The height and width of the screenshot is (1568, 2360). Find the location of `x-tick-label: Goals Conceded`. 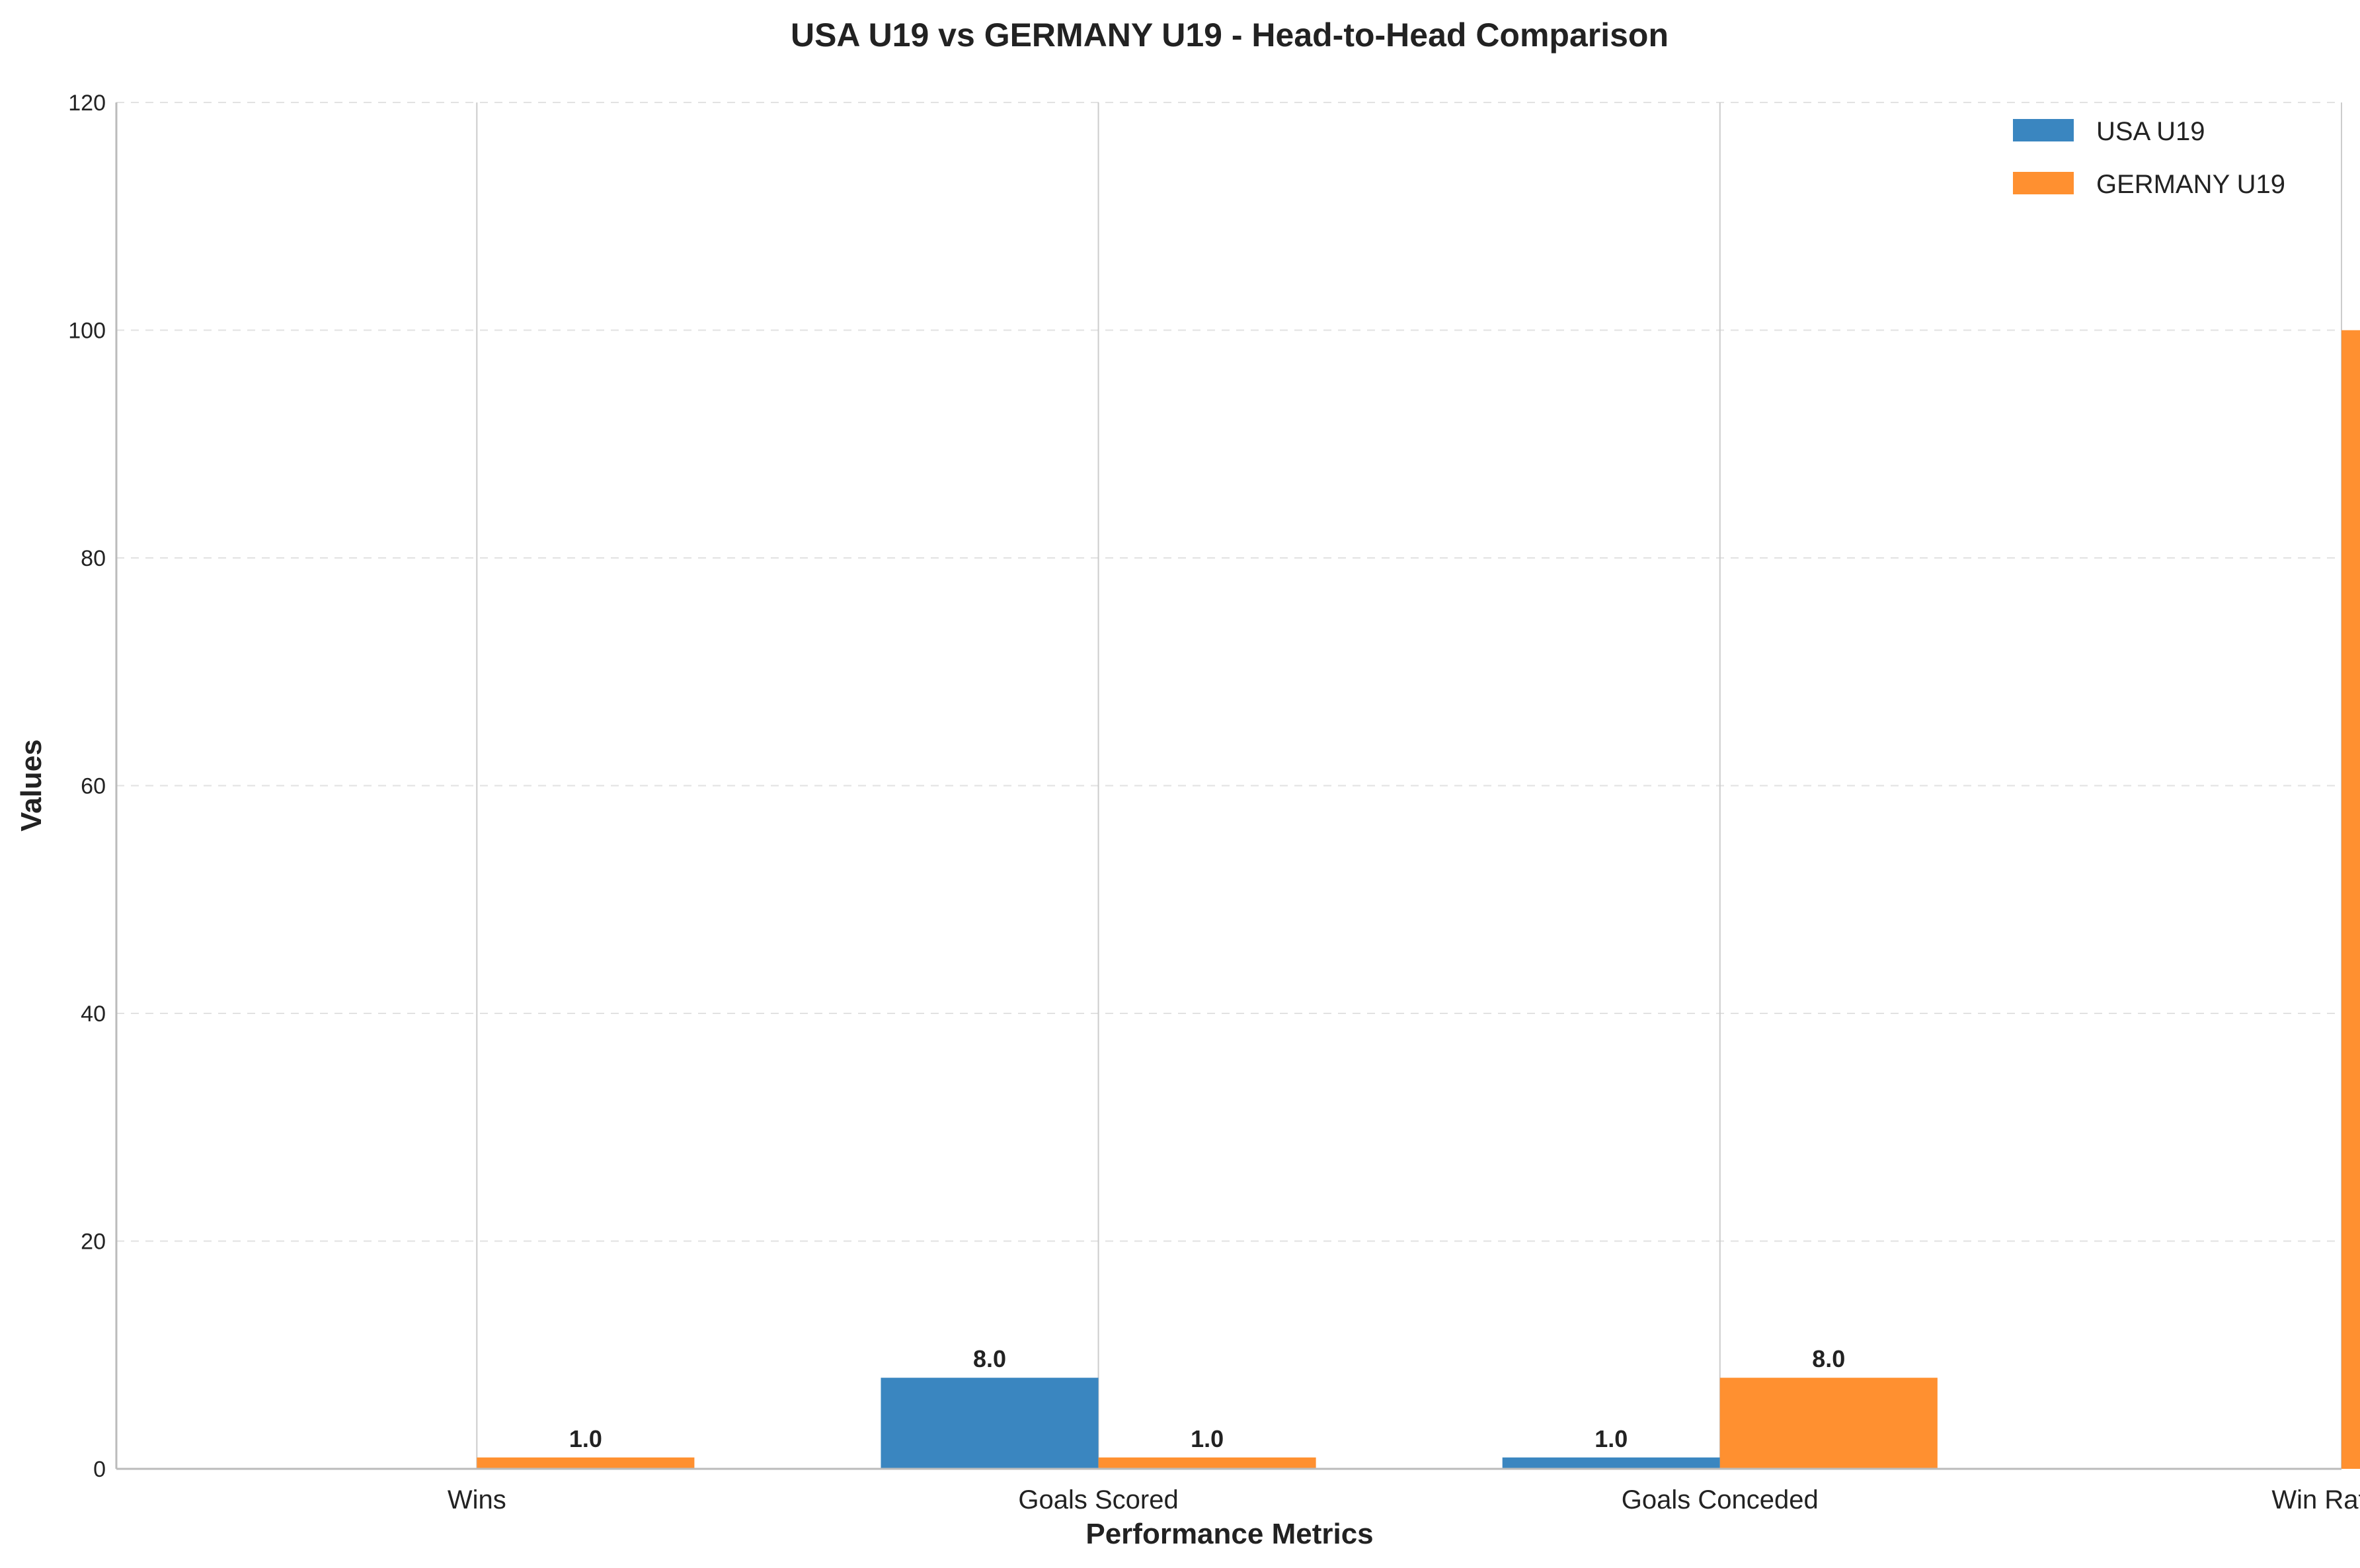

x-tick-label: Goals Conceded is located at coordinates (1720, 1499).